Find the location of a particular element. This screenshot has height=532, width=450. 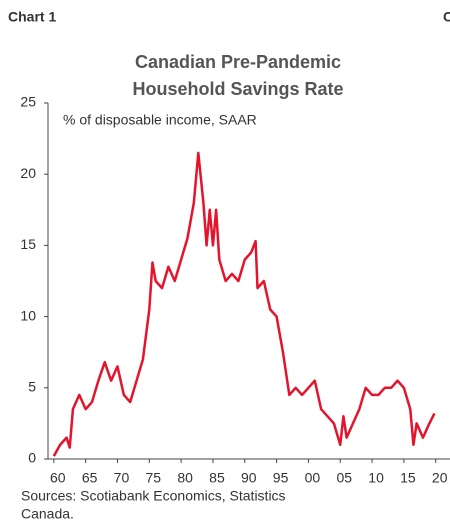

x-tick-label: 70 is located at coordinates (122, 478).